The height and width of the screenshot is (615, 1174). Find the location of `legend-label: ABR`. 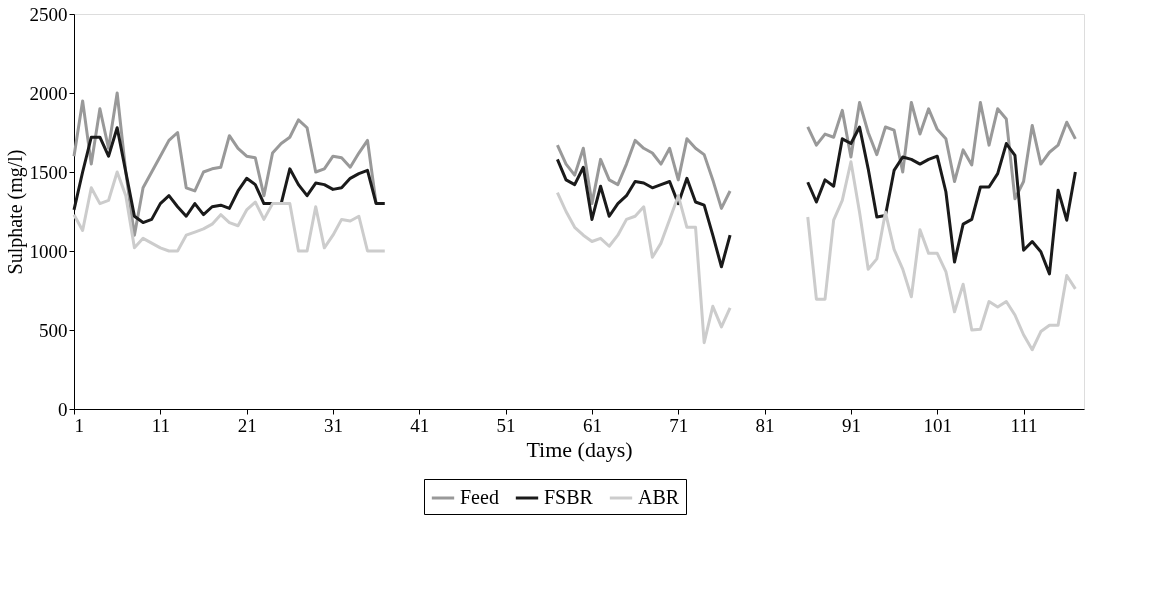

legend-label: ABR is located at coordinates (659, 497).